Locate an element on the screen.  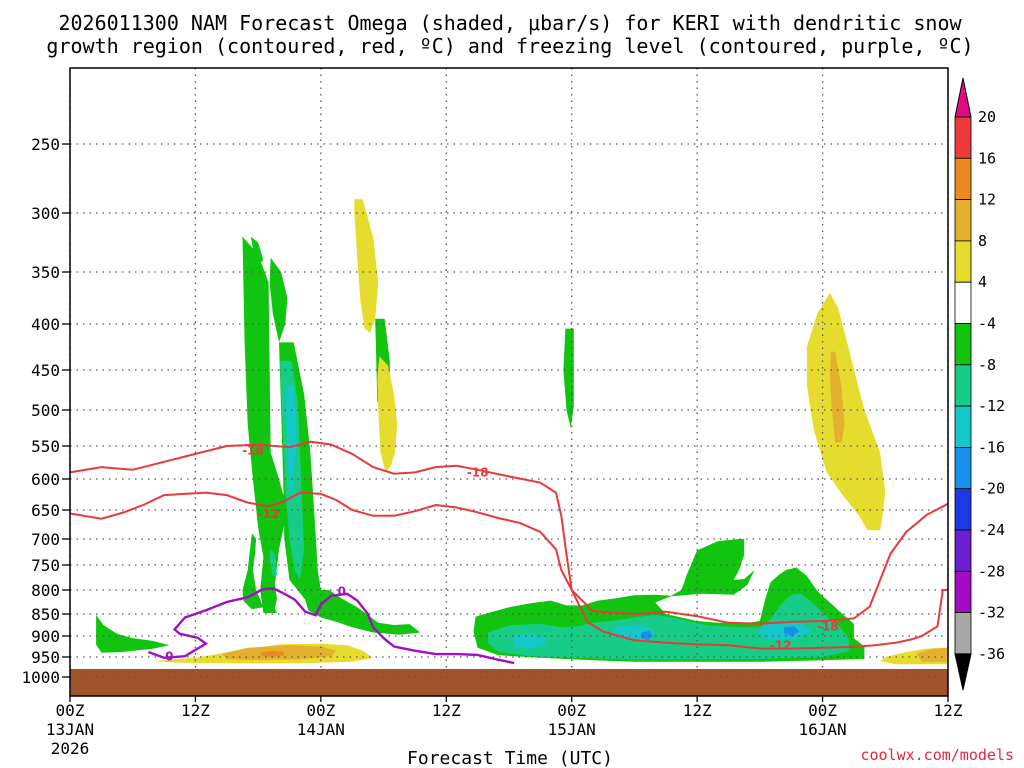
y-tick-label: 850 is located at coordinates (45, 614).